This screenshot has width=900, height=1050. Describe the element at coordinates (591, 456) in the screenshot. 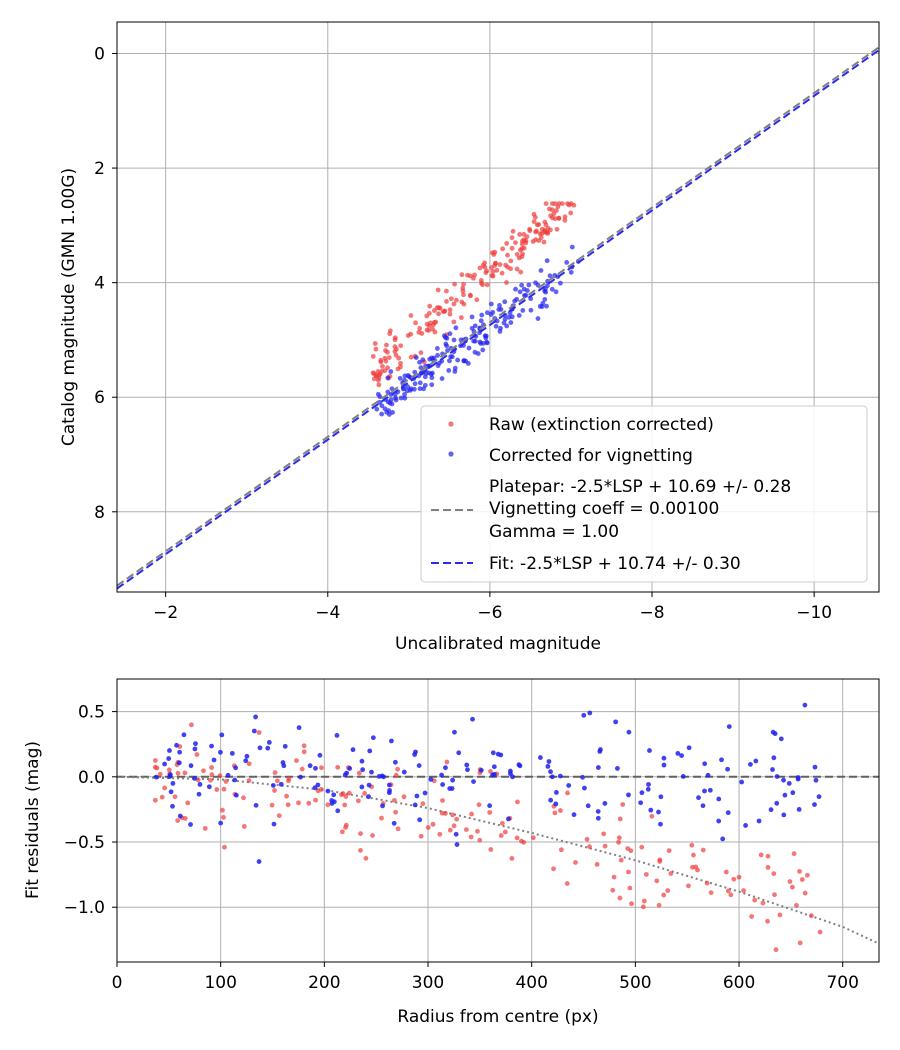

I see `legend-corrected-label: Corrected for vignetting` at that location.